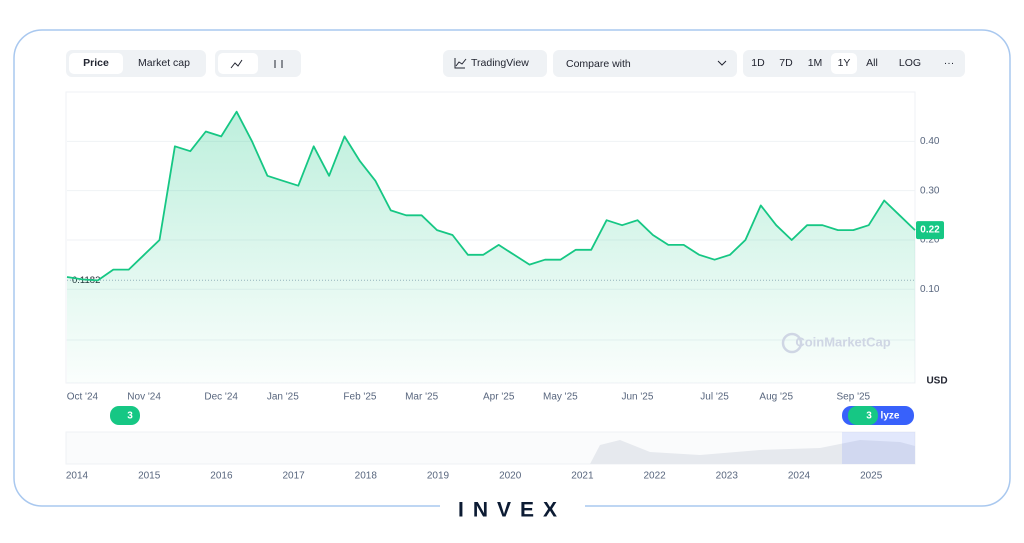 This screenshot has width=1024, height=543. What do you see at coordinates (842, 341) in the screenshot?
I see `watermark: CoinMarketCap` at bounding box center [842, 341].